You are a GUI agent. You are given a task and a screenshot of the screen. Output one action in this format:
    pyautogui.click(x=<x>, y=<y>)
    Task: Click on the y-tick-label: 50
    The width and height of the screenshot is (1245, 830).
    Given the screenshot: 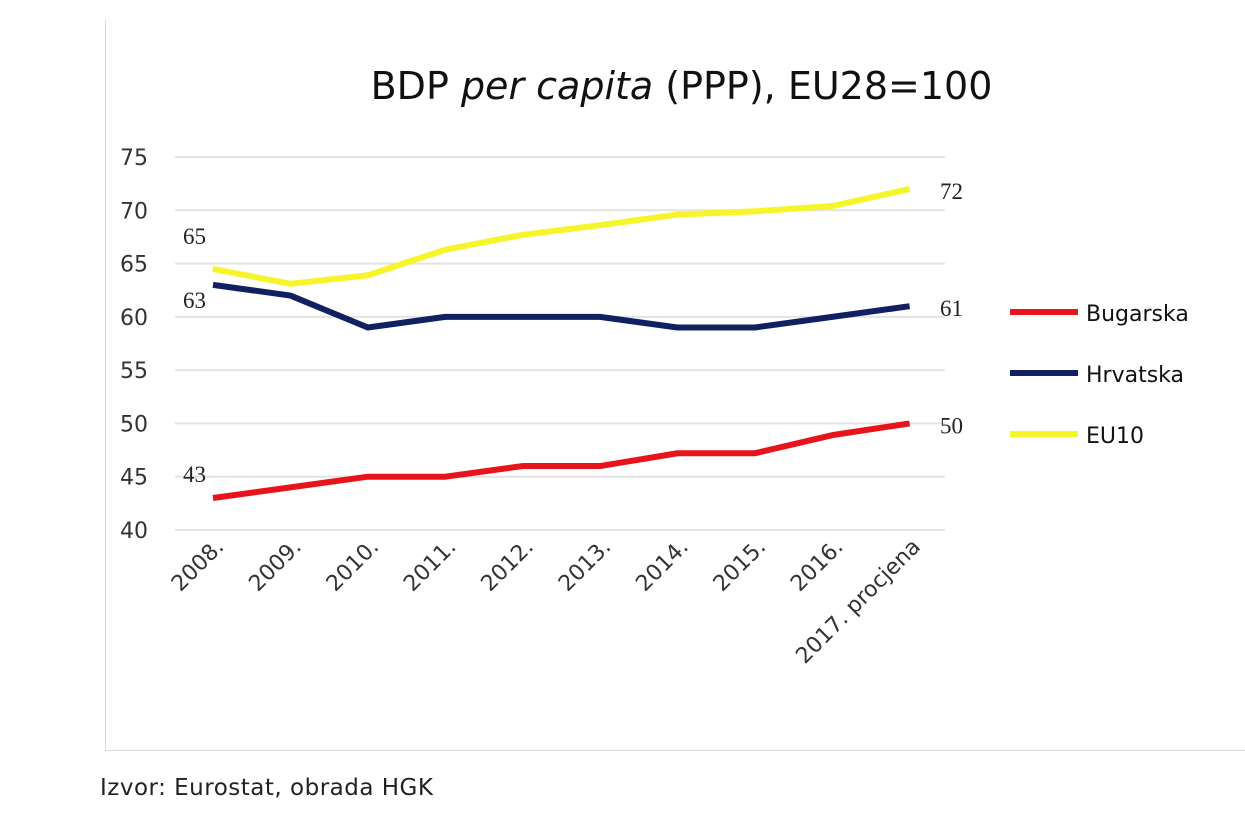 What is the action you would take?
    pyautogui.click(x=134, y=424)
    